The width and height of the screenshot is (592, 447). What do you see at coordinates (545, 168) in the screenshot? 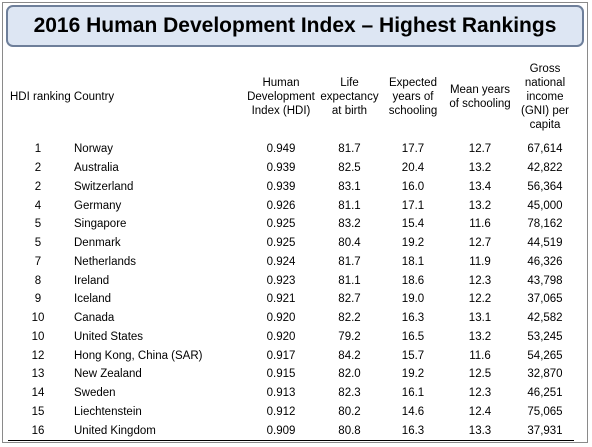
I see `gni-cell: 42,822` at bounding box center [545, 168].